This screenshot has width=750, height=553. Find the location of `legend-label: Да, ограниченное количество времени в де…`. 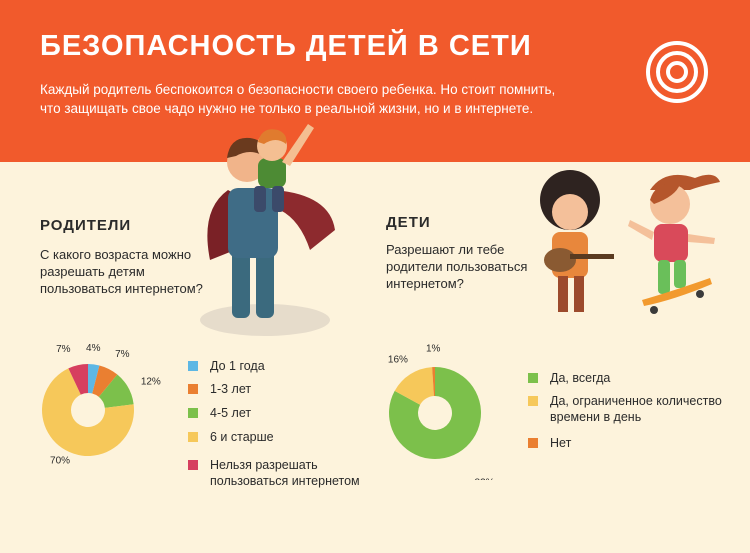

legend-label: Да, ограниченное количество времени в де… is located at coordinates (636, 409).